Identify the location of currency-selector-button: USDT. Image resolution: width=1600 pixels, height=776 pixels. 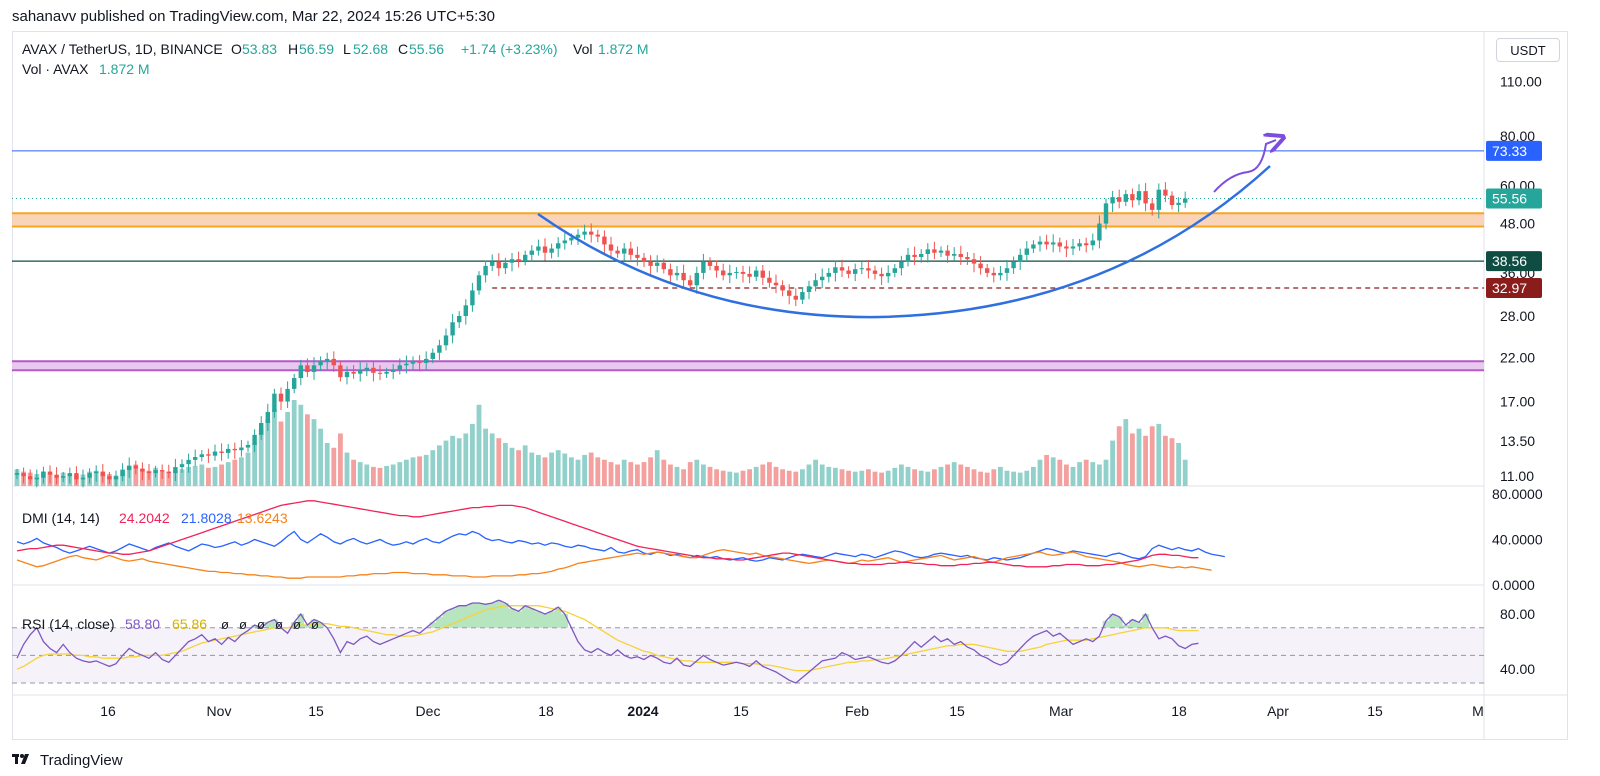
(1528, 50).